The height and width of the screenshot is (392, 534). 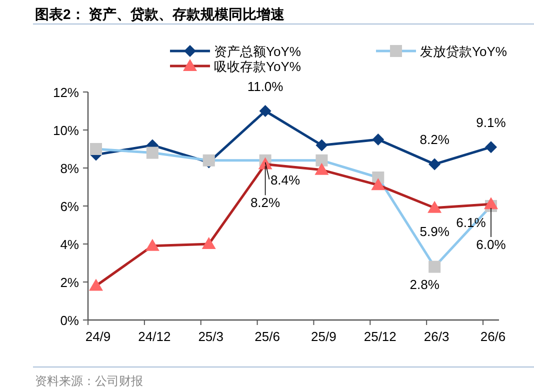 I want to click on legend-label: 发放贷款YoY%, so click(x=464, y=51).